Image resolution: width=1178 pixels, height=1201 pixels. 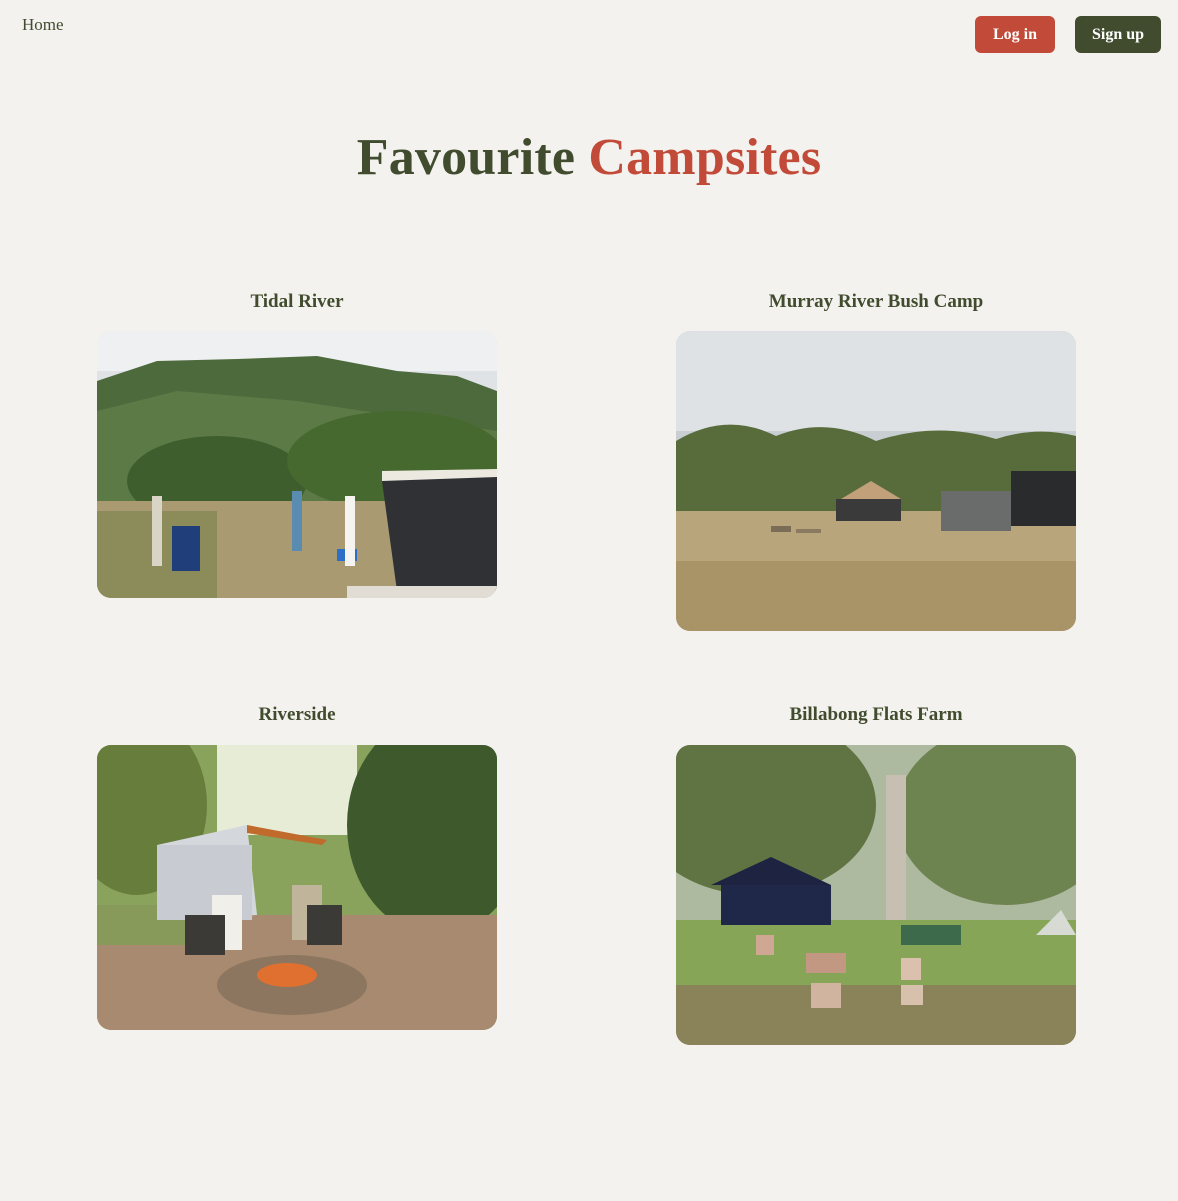 What do you see at coordinates (876, 714) in the screenshot?
I see `campsite-name: Billabong Flats Farm` at bounding box center [876, 714].